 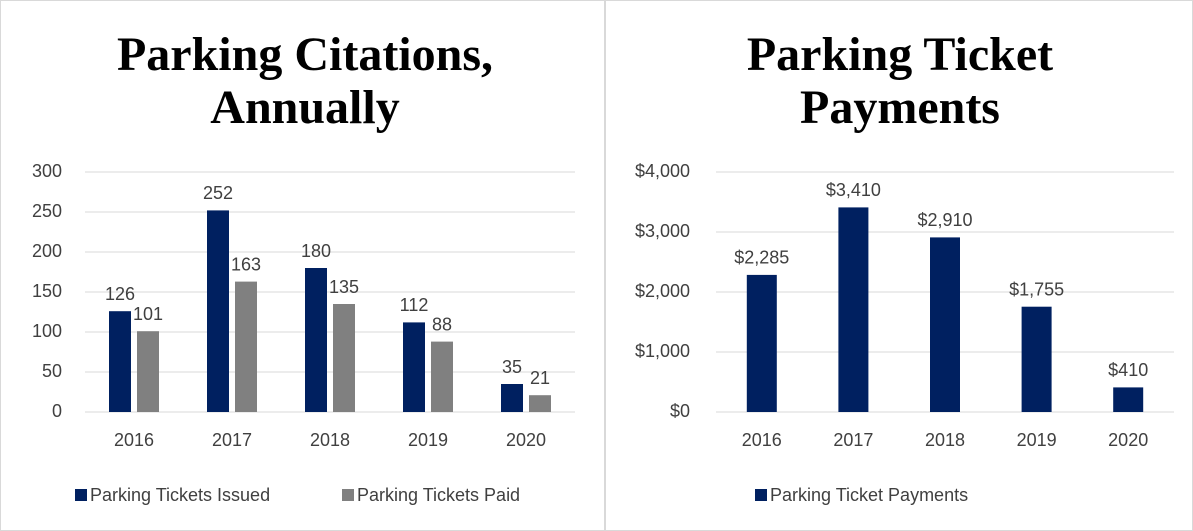 I want to click on y-tick-label: $4,000, so click(x=662, y=171).